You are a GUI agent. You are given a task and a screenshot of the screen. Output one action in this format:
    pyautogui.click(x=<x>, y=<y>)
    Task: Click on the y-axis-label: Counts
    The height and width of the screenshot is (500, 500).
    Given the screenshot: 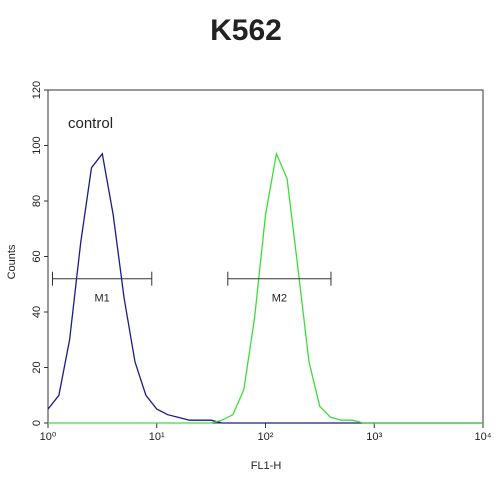 What is the action you would take?
    pyautogui.click(x=12, y=261)
    